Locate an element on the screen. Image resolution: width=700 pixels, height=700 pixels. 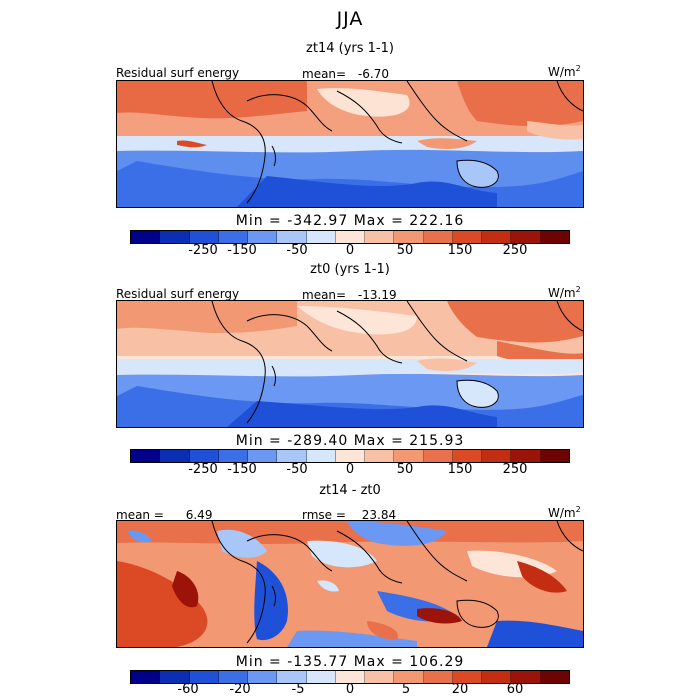
panel-2-map is located at coordinates (350, 364).